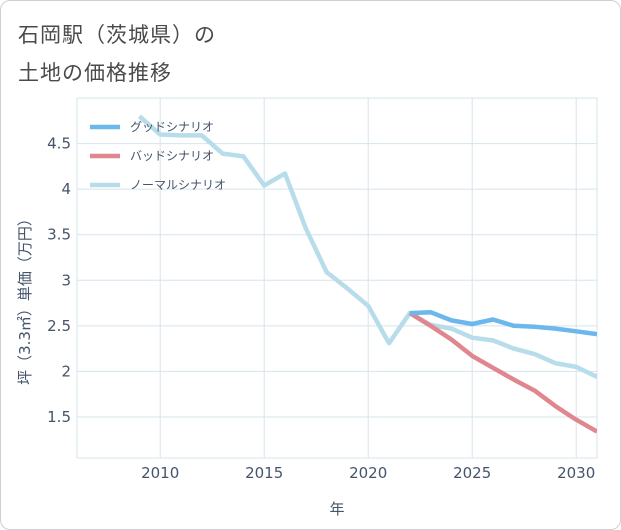  I want to click on series-line-good, so click(503, 323).